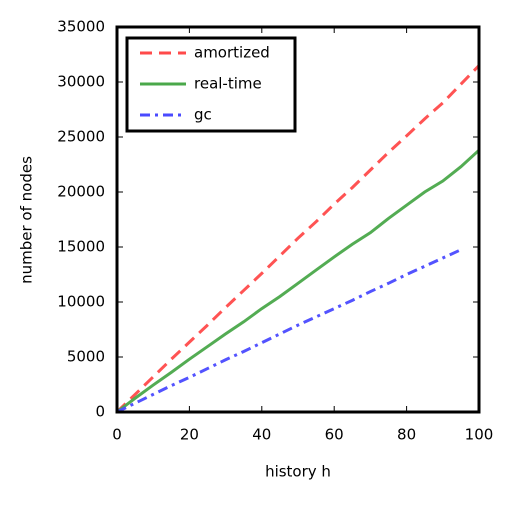 The width and height of the screenshot is (512, 512). What do you see at coordinates (406, 435) in the screenshot?
I see `x-tick-label: 80` at bounding box center [406, 435].